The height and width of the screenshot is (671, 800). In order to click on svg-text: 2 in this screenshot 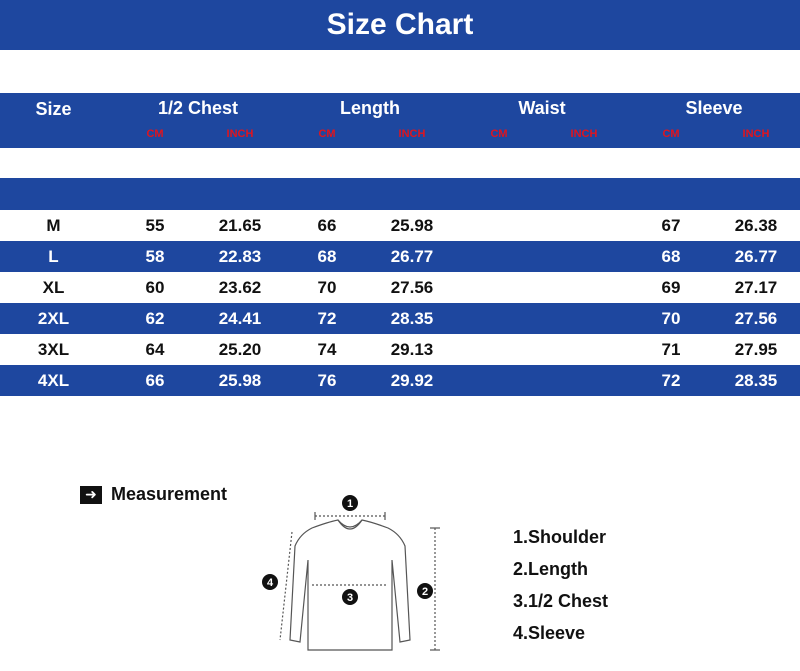, I will do `click(425, 592)`.